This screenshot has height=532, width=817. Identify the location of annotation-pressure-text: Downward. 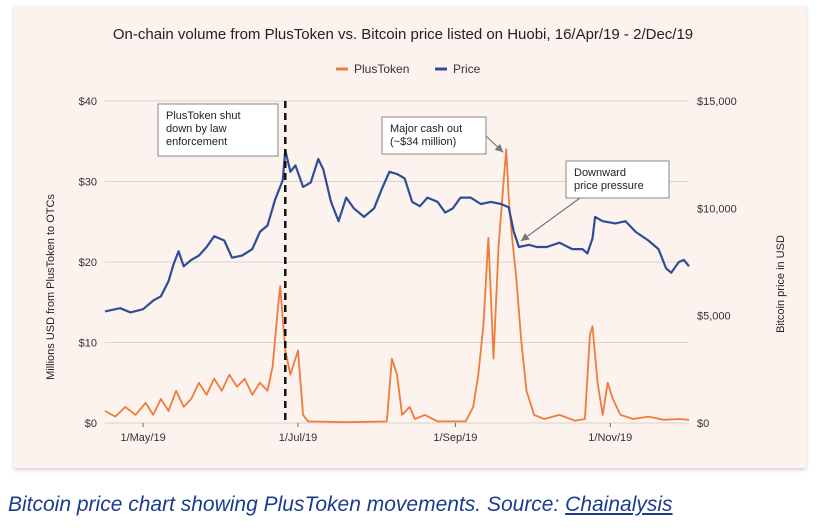
(600, 173).